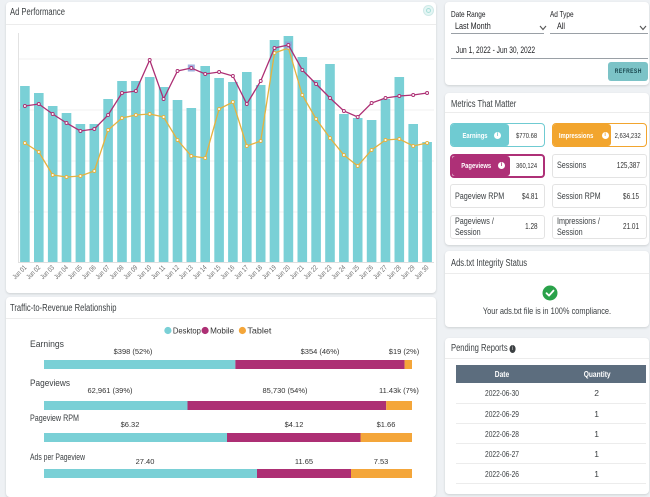 This screenshot has width=650, height=497. Describe the element at coordinates (380, 272) in the screenshot. I see `svg-text: Jun 27` at that location.